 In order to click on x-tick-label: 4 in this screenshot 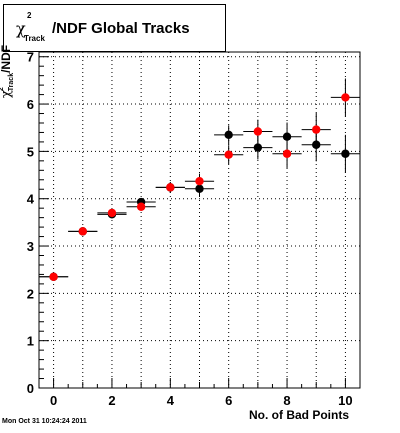, I will do `click(171, 400)`.